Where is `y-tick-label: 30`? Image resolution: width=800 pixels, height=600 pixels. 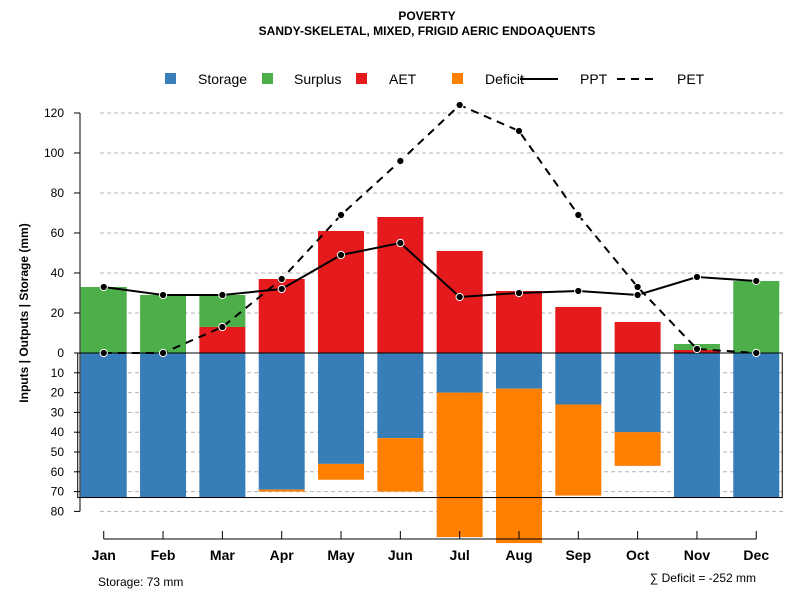 y-tick-label: 30 is located at coordinates (58, 412).